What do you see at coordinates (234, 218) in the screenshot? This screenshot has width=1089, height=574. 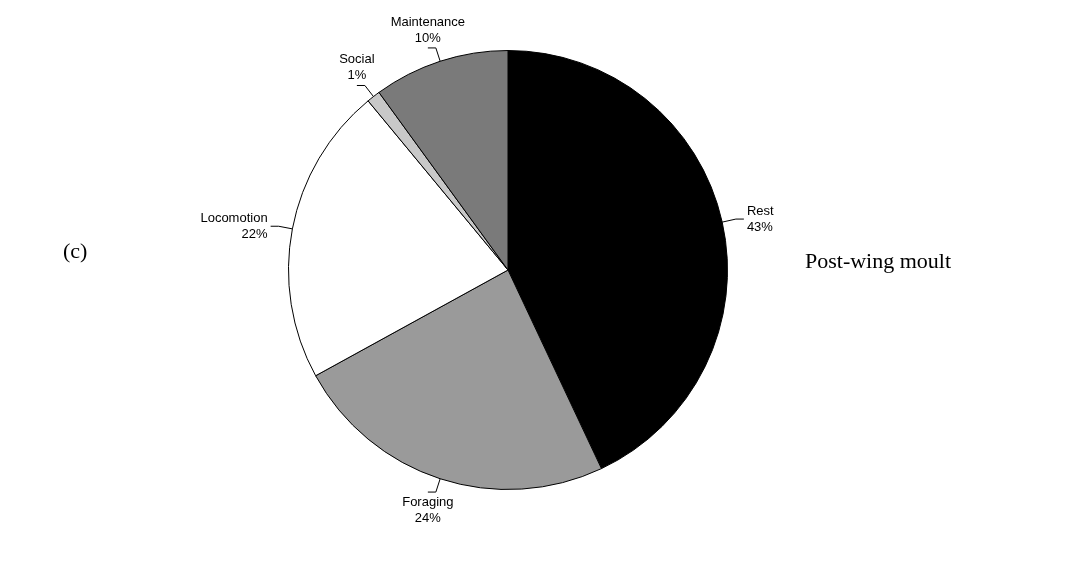 I see `slice-label: Locomotion` at bounding box center [234, 218].